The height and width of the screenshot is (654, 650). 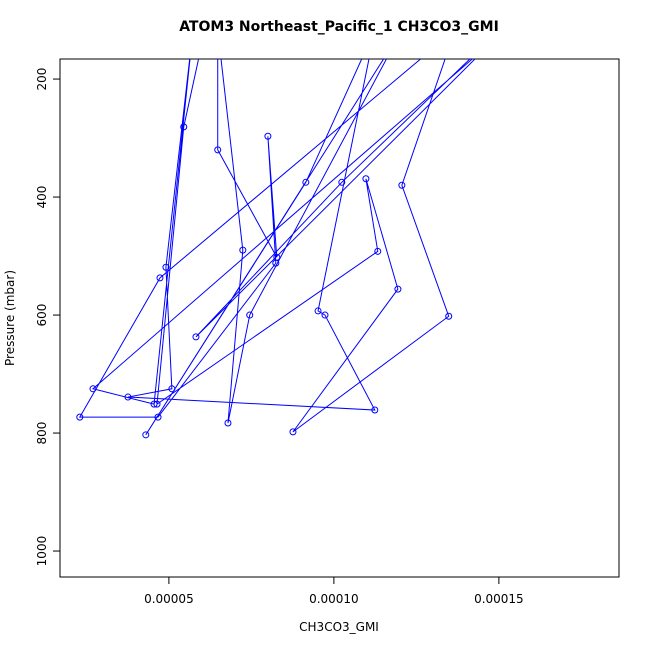 I want to click on y-tick-label: 1000, so click(x=42, y=551).